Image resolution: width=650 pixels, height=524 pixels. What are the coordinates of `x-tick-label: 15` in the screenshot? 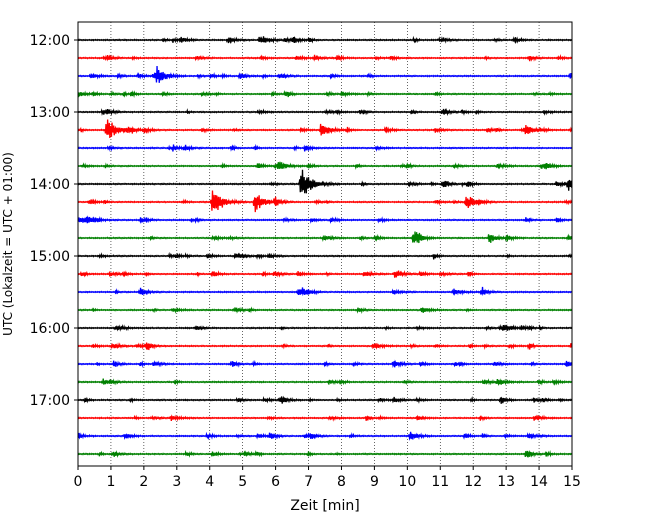 It's located at (572, 482).